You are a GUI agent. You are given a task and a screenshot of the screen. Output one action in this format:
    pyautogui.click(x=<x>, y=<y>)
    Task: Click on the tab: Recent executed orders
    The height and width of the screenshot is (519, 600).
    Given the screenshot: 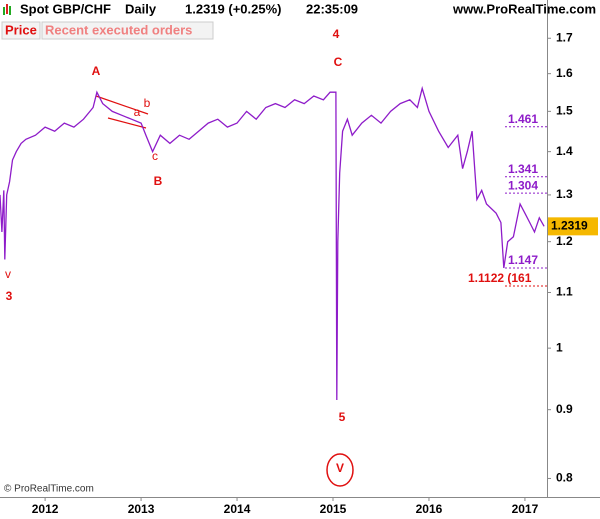 What is the action you would take?
    pyautogui.click(x=118, y=29)
    